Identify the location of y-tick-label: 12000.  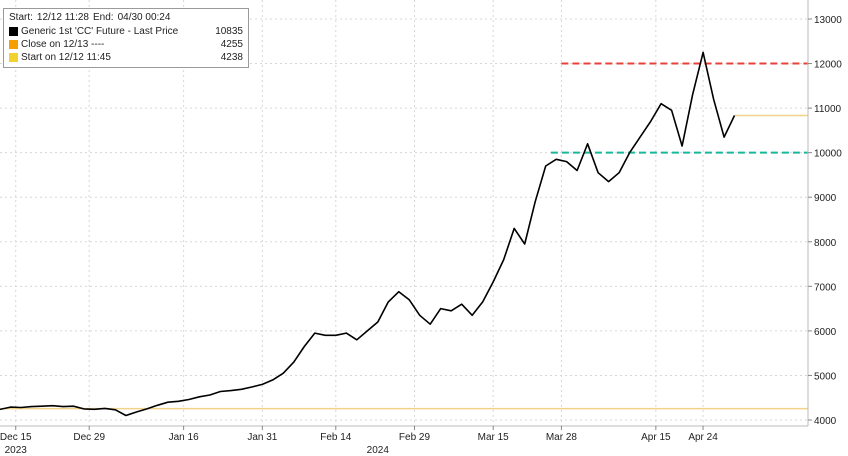
(828, 65).